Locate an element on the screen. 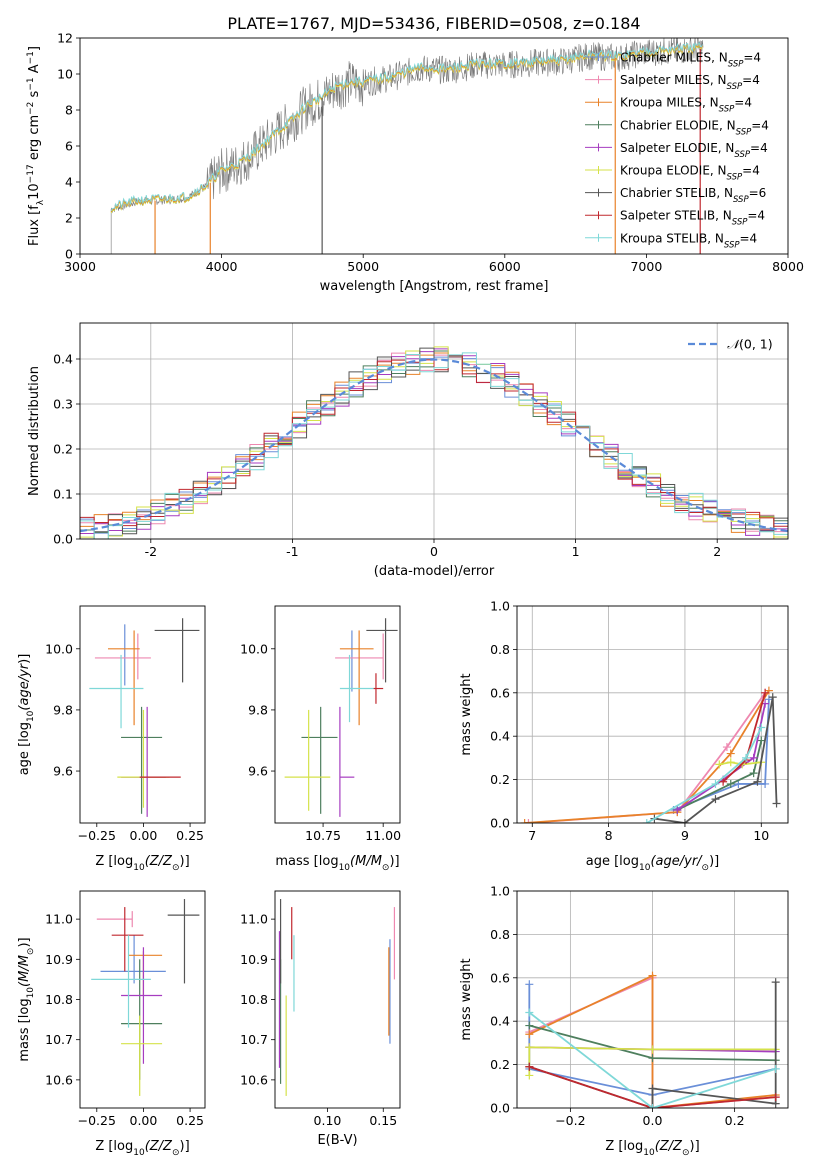  y-axis-label-text: age [log is located at coordinates (24, 748).